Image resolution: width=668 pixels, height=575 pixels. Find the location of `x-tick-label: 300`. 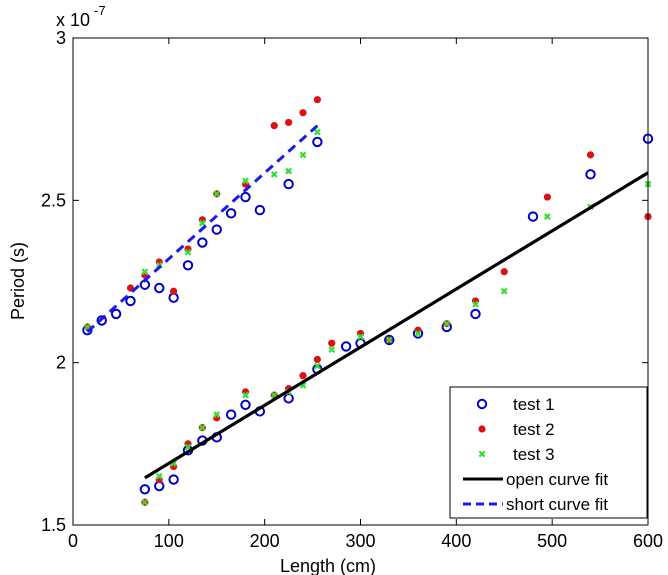

x-tick-label: 300 is located at coordinates (360, 541).